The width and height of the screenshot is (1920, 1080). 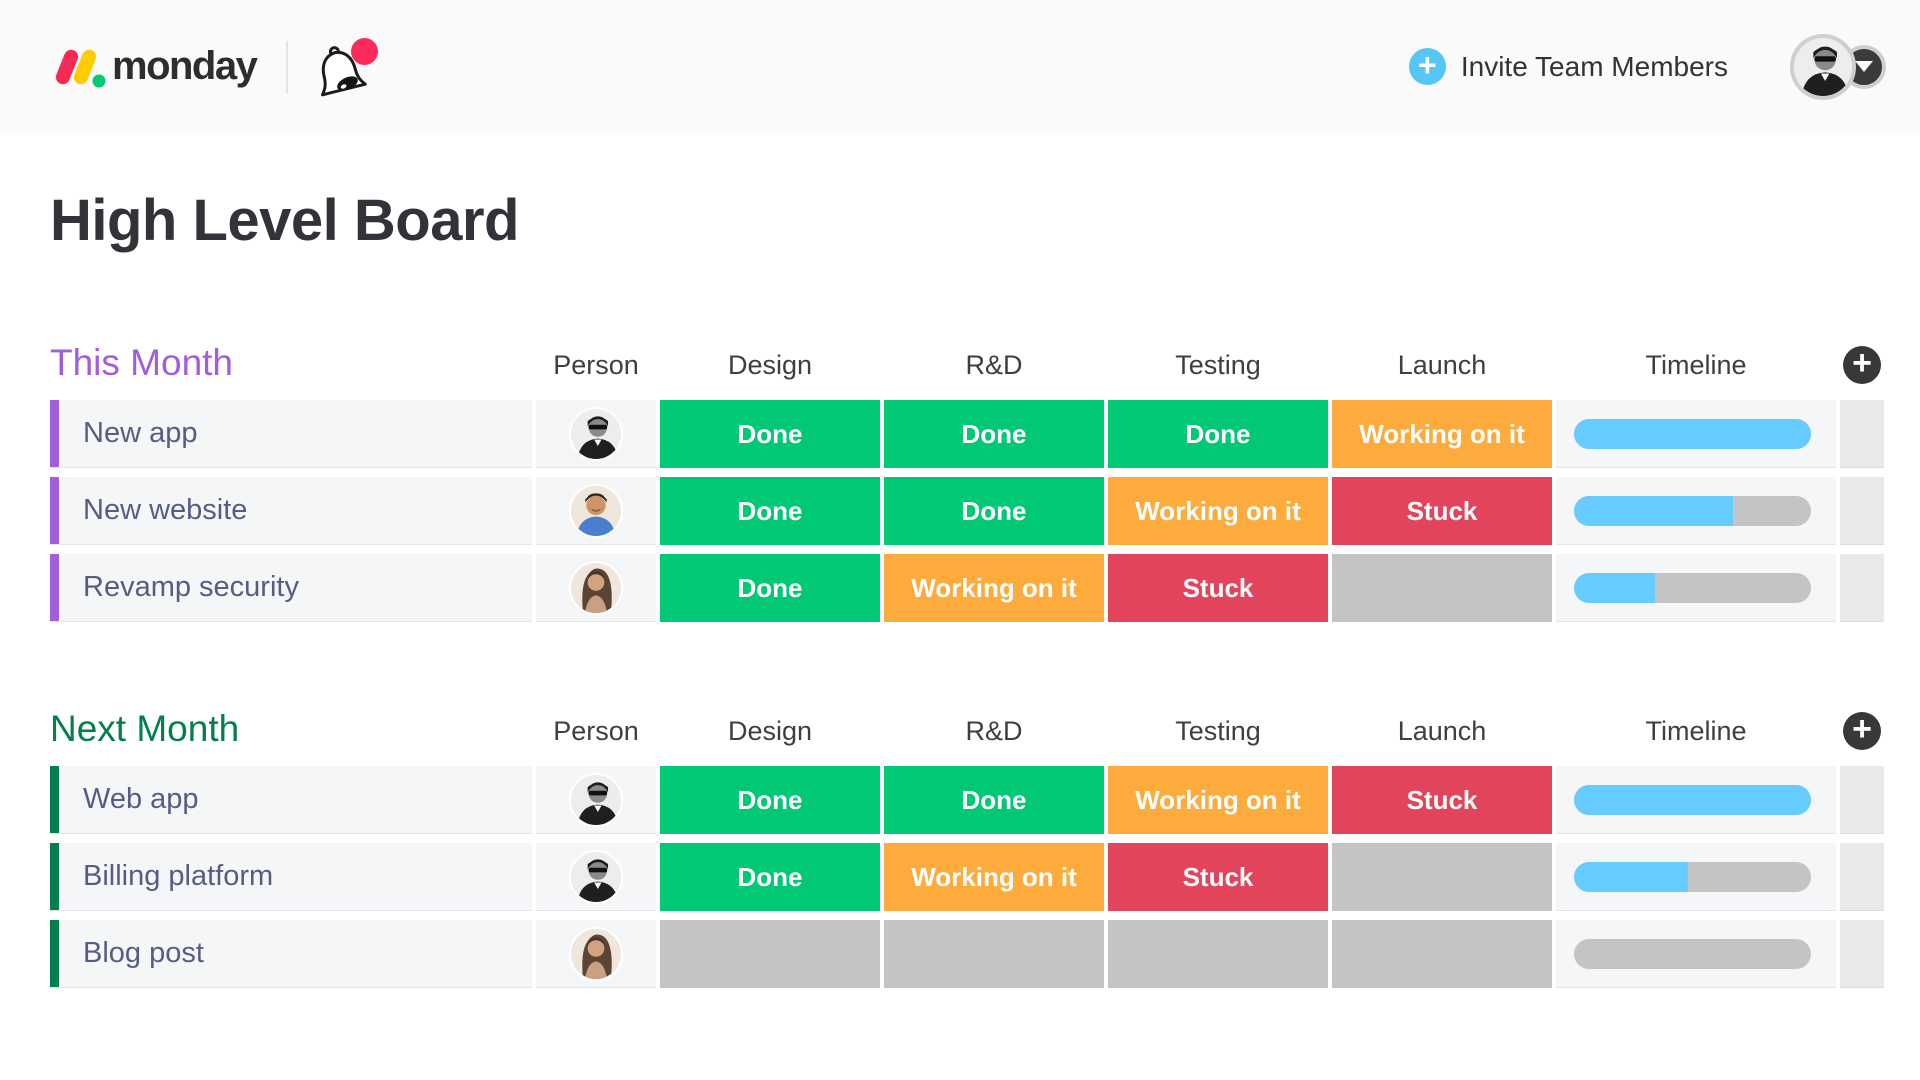 I want to click on page-title: High Level Board, so click(x=284, y=220).